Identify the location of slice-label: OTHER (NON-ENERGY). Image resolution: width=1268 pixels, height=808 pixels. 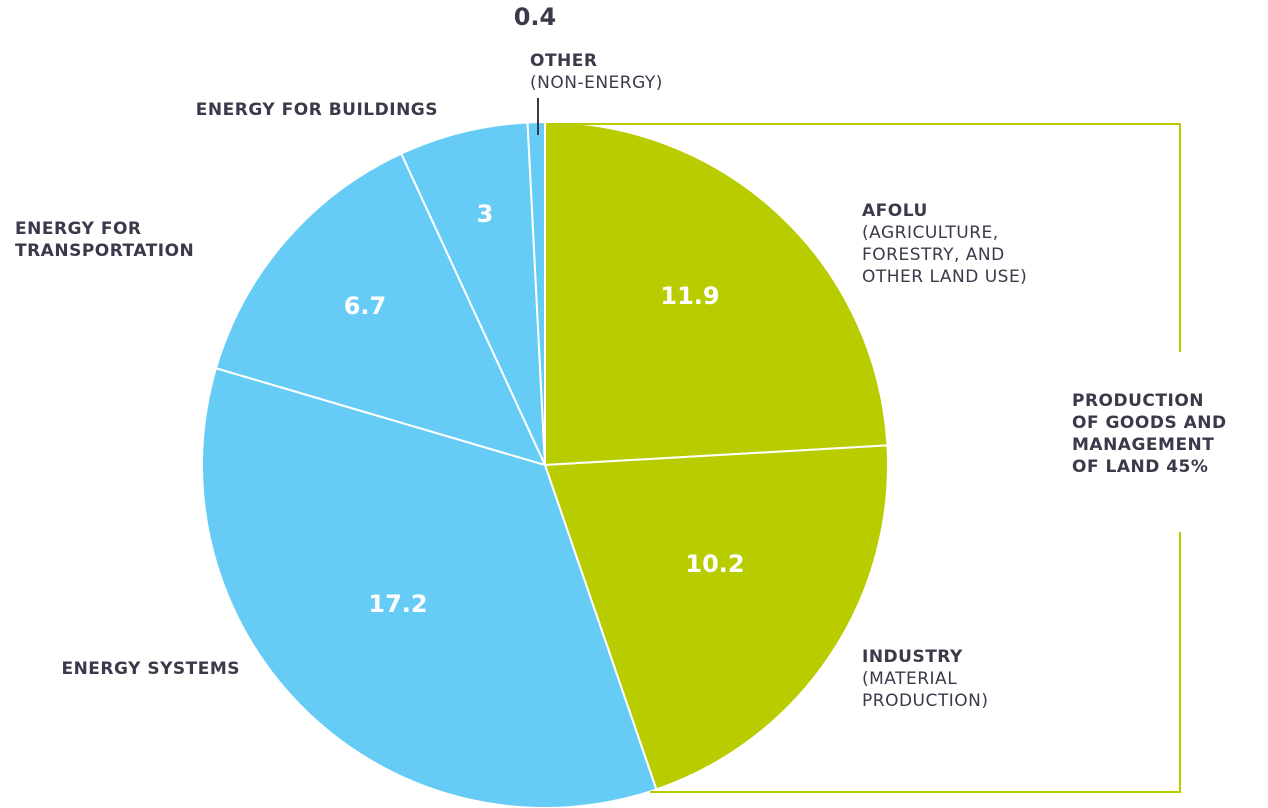
(596, 72).